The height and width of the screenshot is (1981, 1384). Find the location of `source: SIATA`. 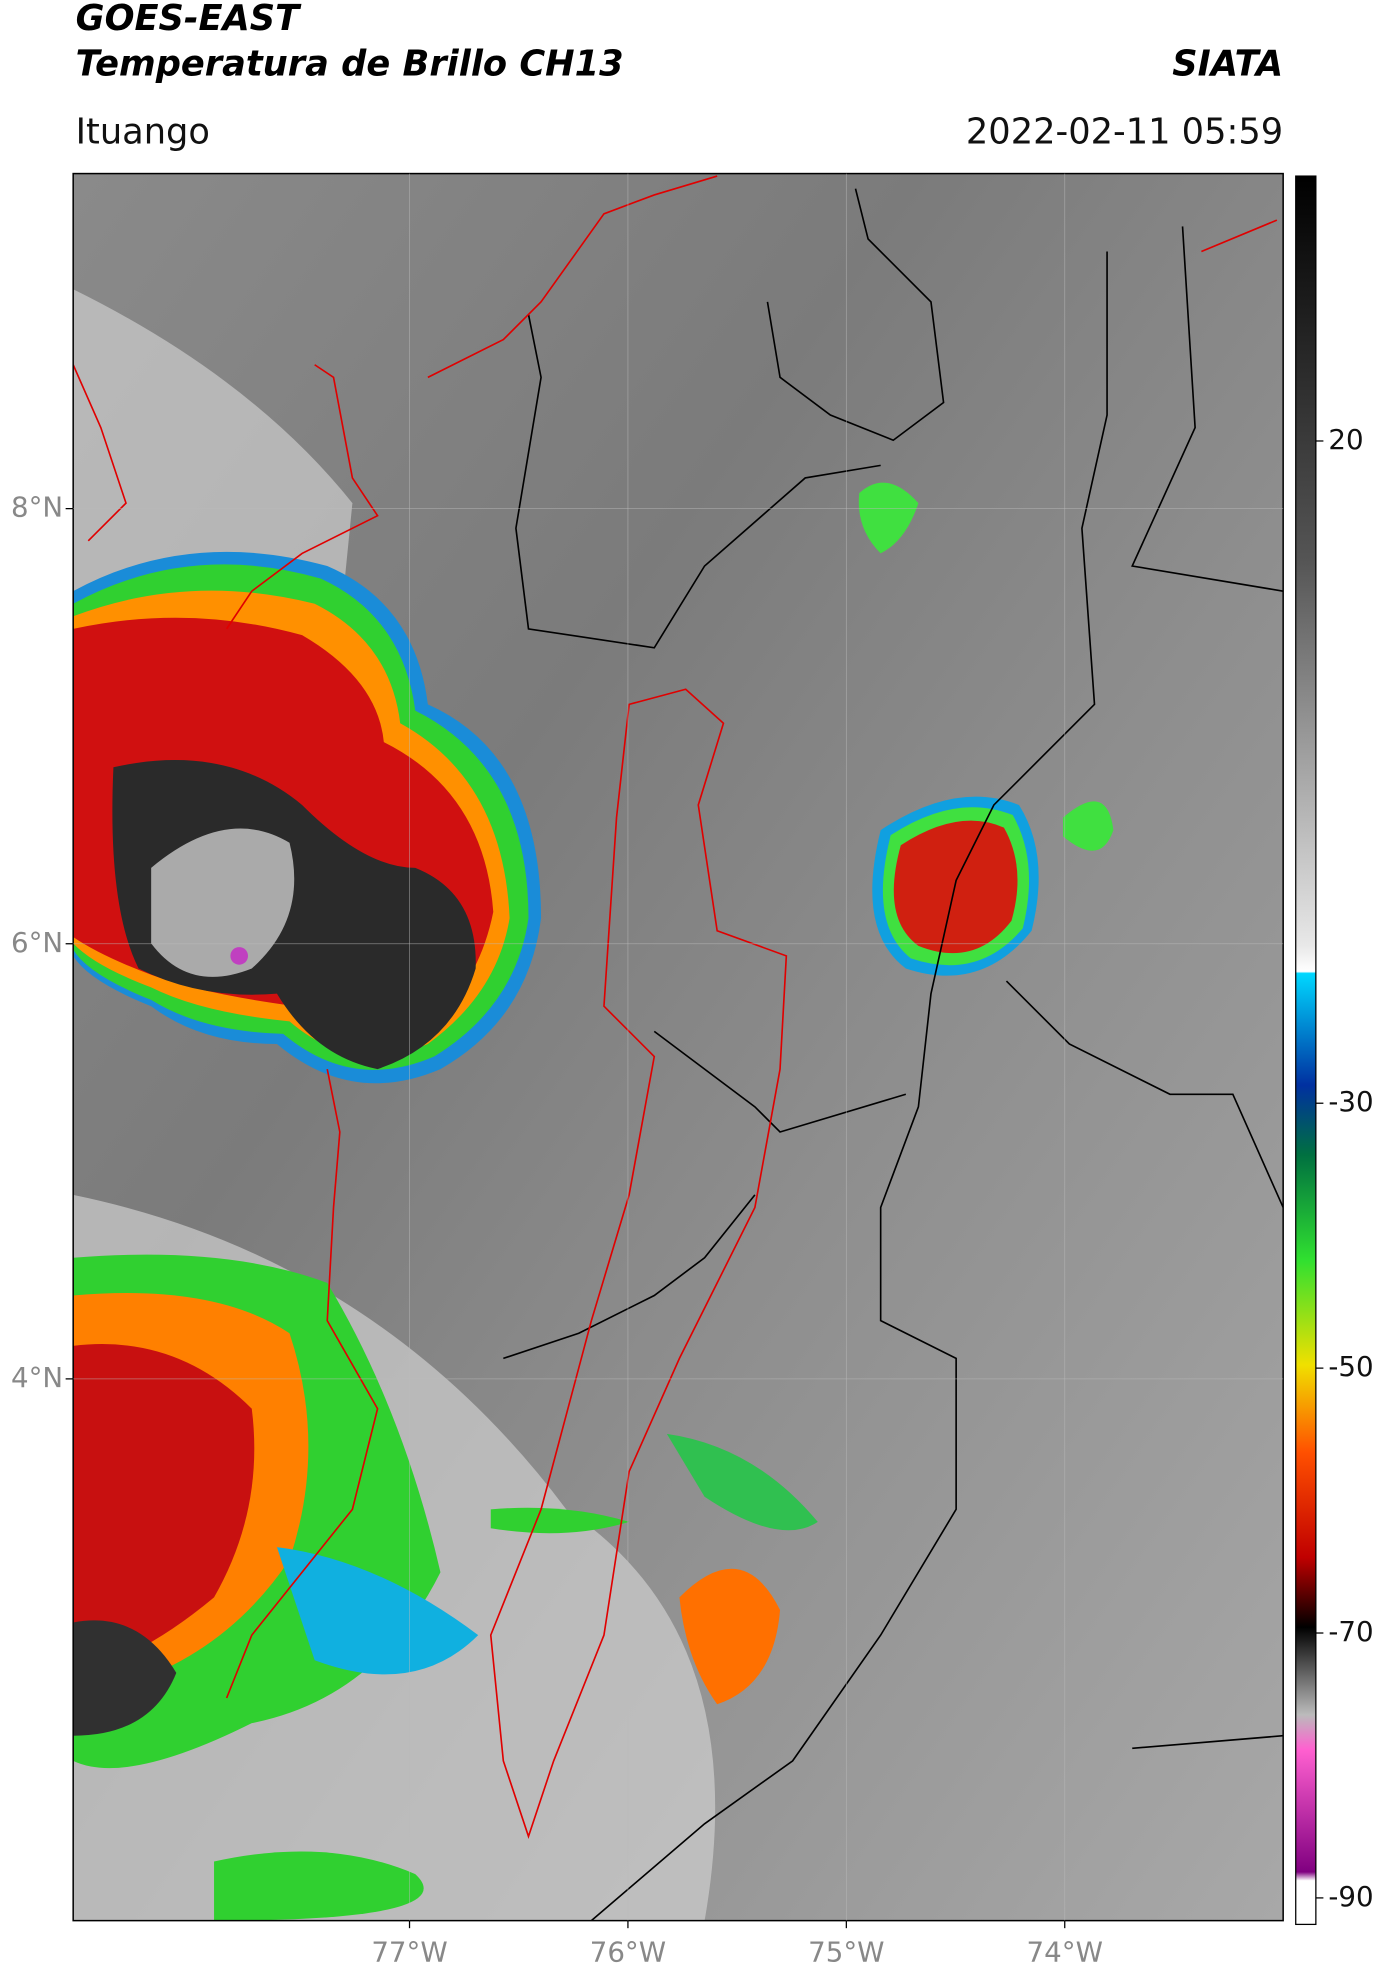

source: SIATA is located at coordinates (1227, 63).